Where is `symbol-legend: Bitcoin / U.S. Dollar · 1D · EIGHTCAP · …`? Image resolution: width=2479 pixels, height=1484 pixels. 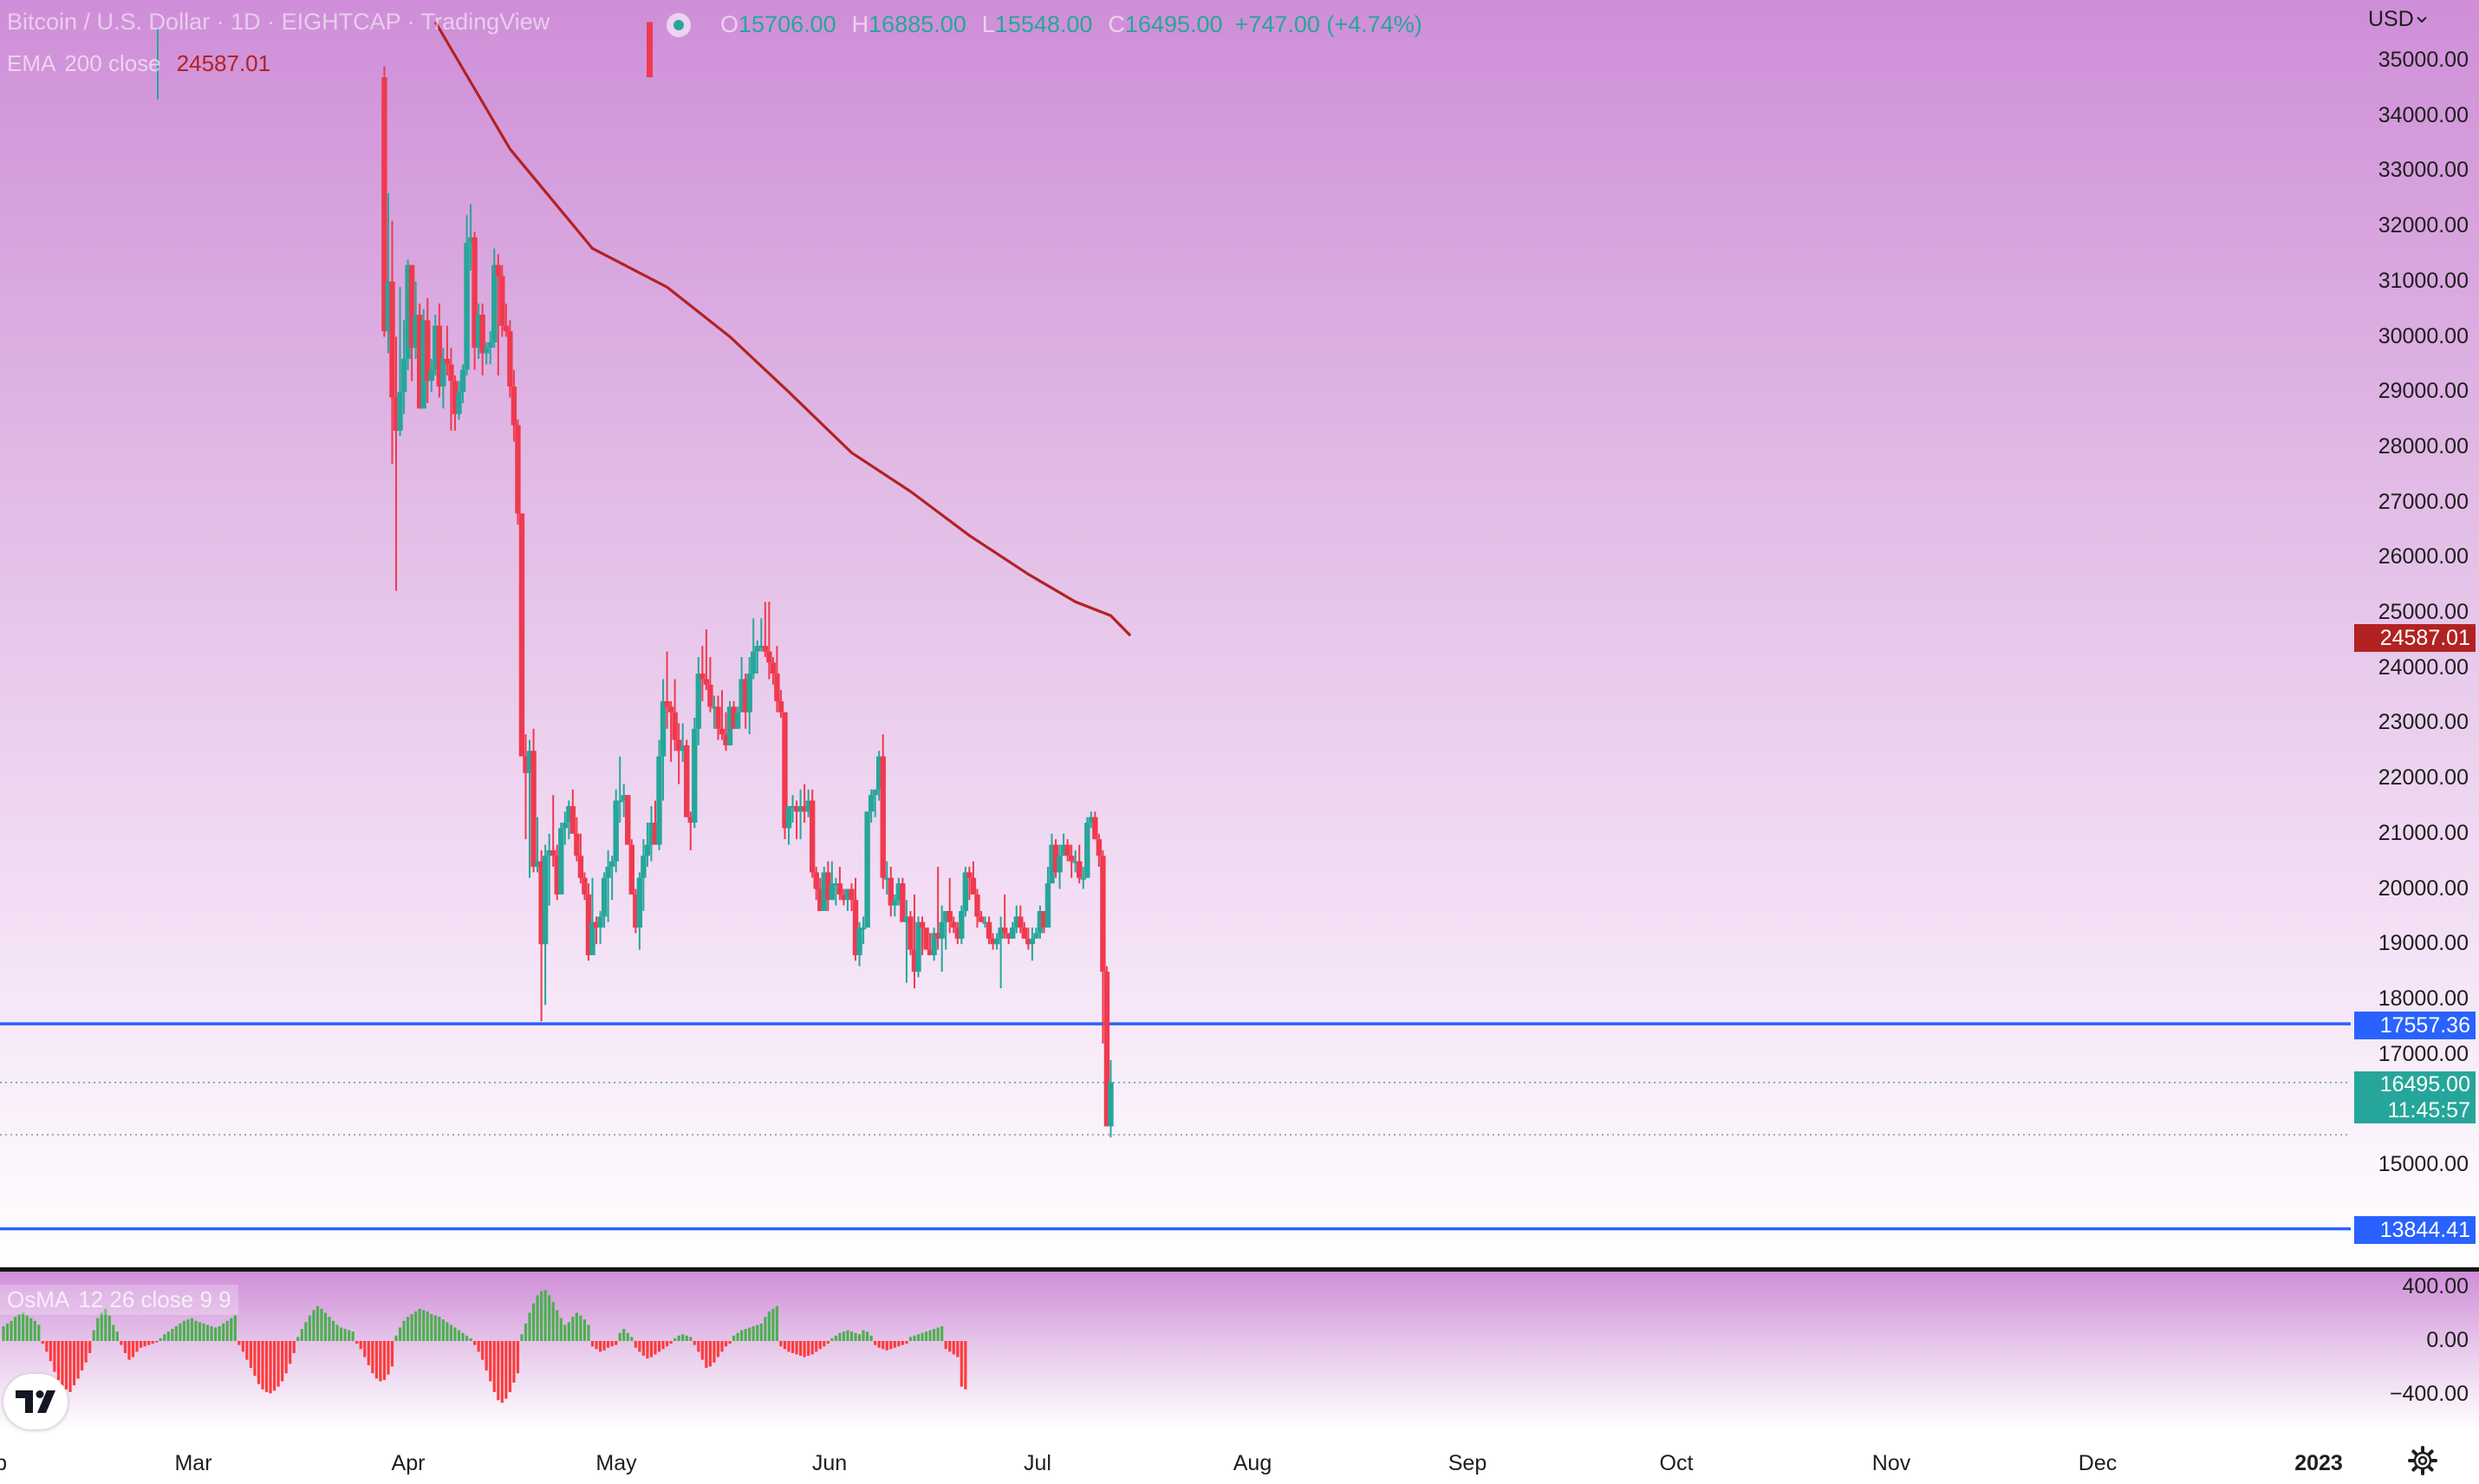 symbol-legend: Bitcoin / U.S. Dollar · 1D · EIGHTCAP · … is located at coordinates (278, 22).